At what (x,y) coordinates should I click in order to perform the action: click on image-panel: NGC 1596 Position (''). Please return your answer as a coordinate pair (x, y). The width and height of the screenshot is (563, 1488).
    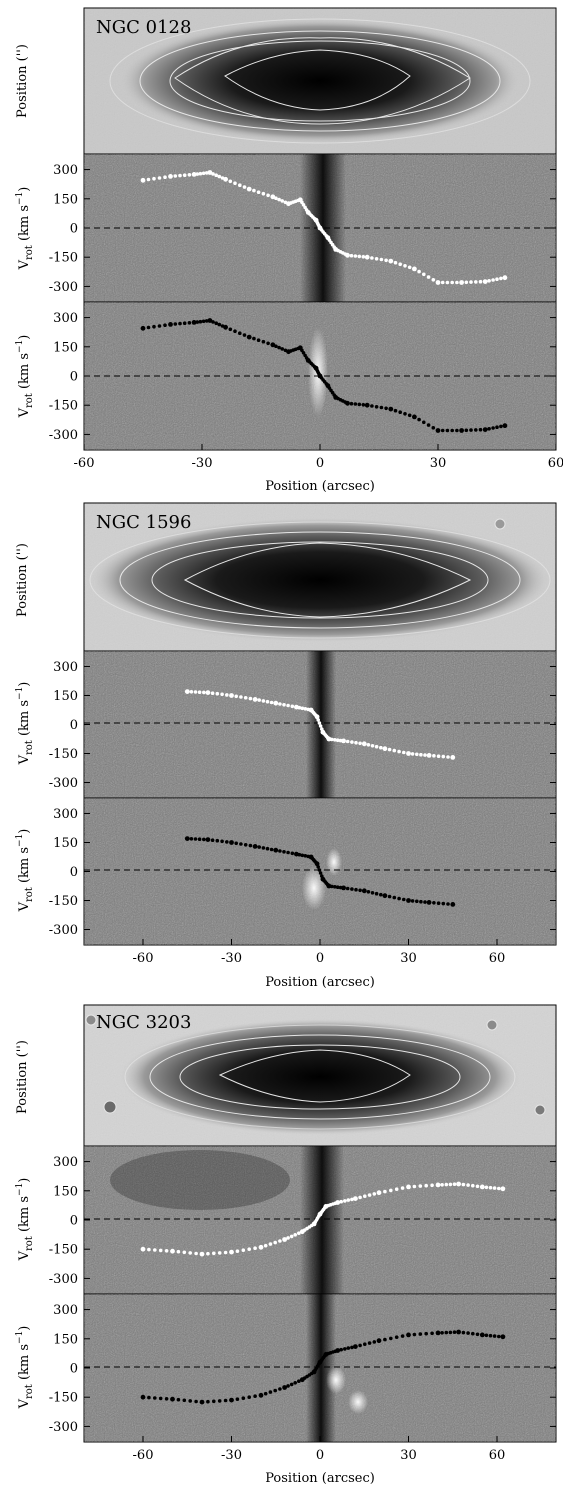
    Looking at the image, I should click on (286, 577).